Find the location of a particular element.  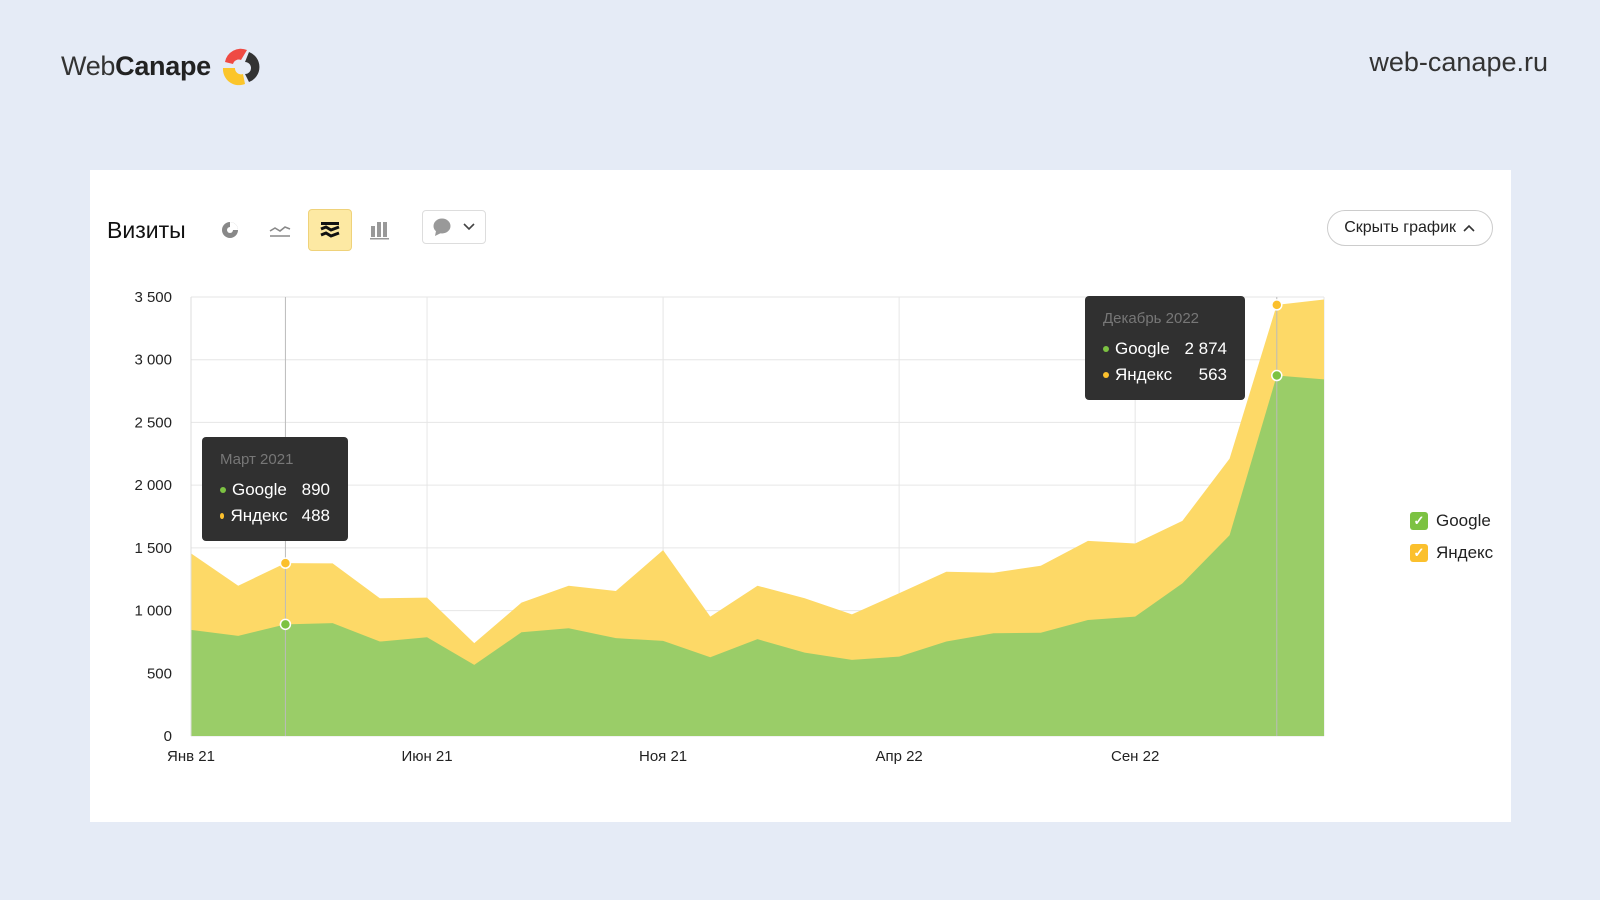

line-chart-icon is located at coordinates (280, 231).